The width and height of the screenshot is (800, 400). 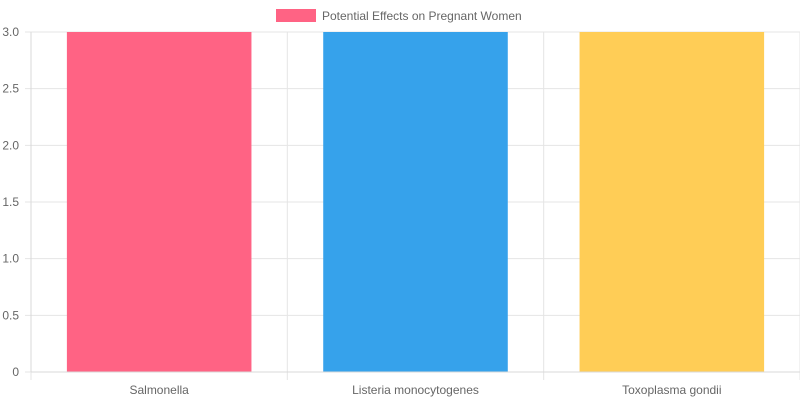 I want to click on y-axis: 0 0.5 1.0 1.5 2.0 2.5 3.0, so click(x=17, y=202).